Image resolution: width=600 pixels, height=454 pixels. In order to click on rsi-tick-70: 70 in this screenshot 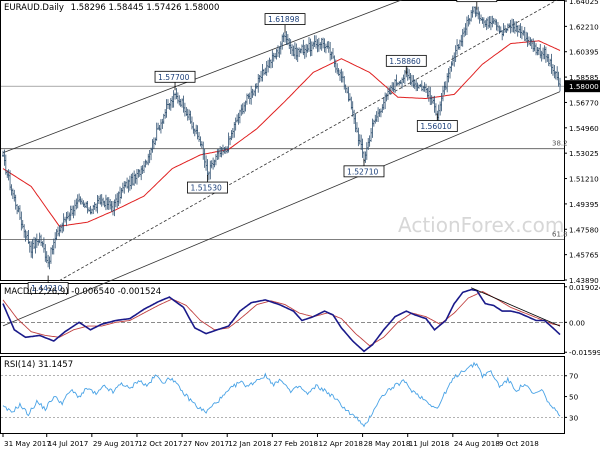, I will do `click(574, 376)`.